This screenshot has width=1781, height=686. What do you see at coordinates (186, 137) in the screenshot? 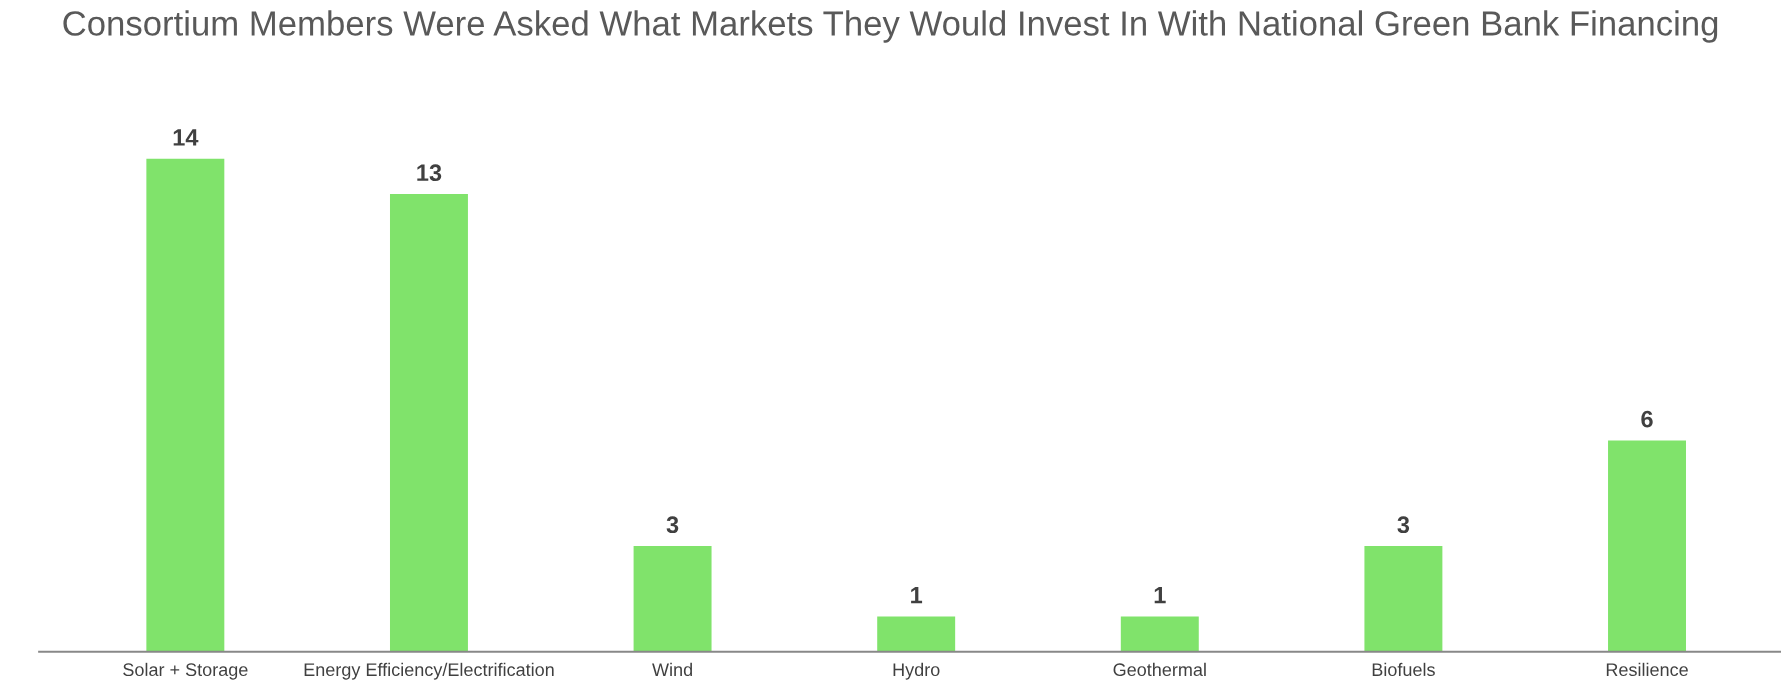
I see `data-label: 14` at bounding box center [186, 137].